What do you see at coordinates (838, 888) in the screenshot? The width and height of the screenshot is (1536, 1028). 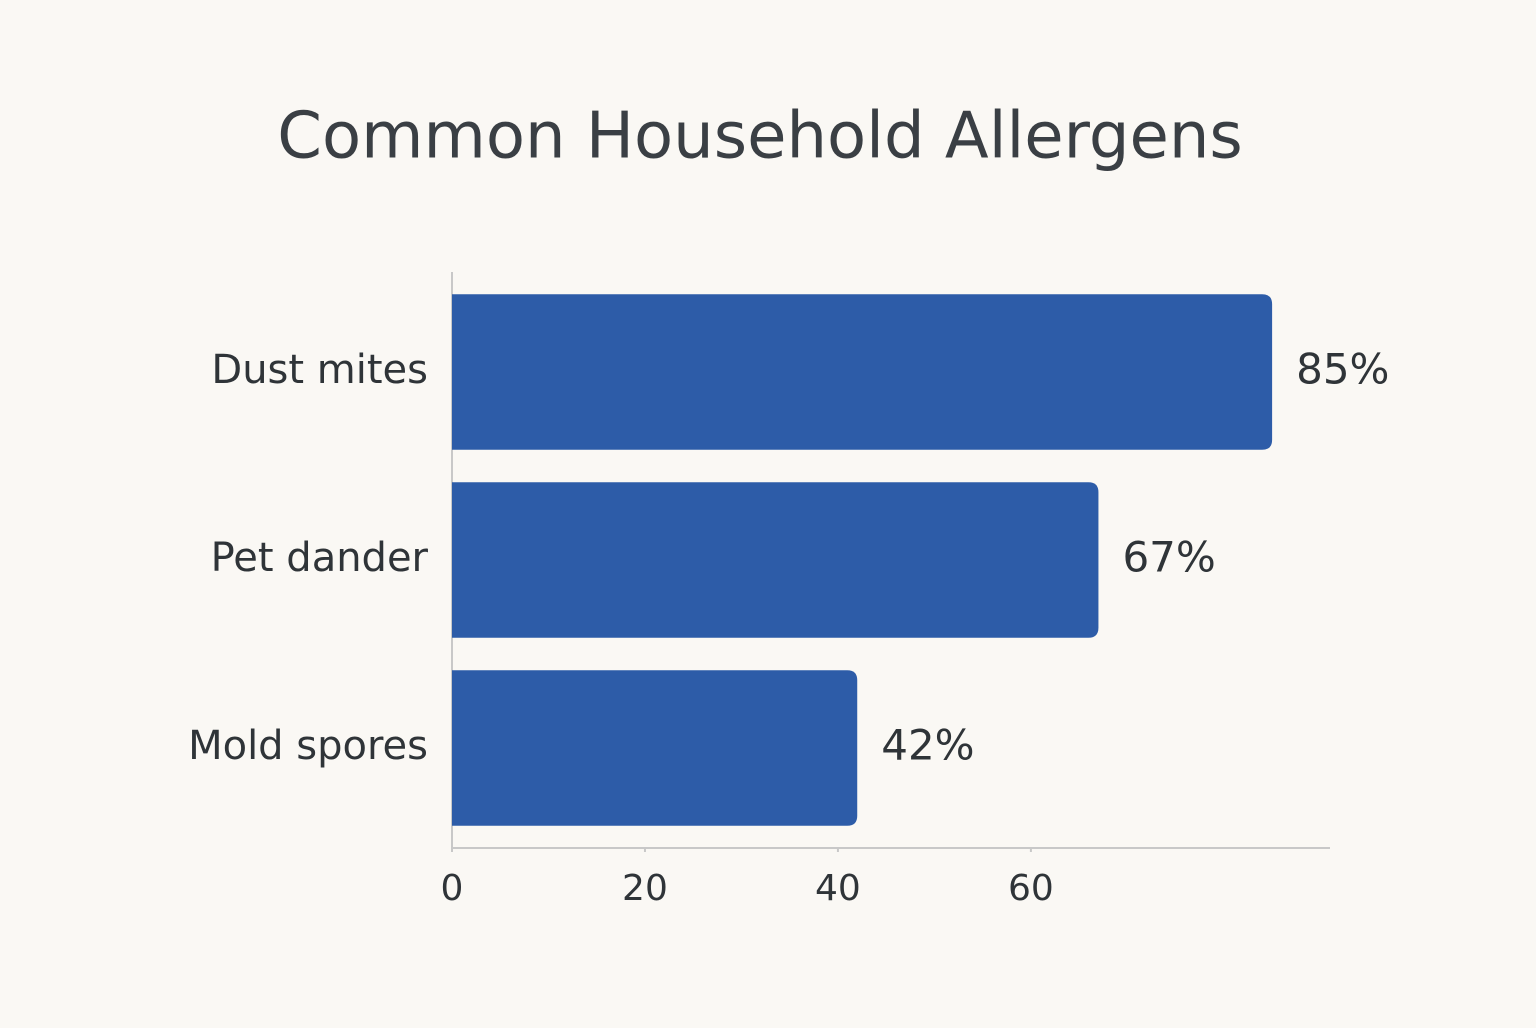 I see `x-tick-label: 40` at bounding box center [838, 888].